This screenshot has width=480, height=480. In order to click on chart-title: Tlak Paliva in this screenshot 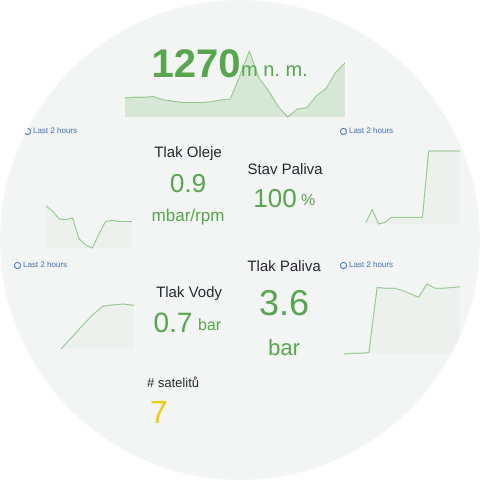, I will do `click(284, 266)`.